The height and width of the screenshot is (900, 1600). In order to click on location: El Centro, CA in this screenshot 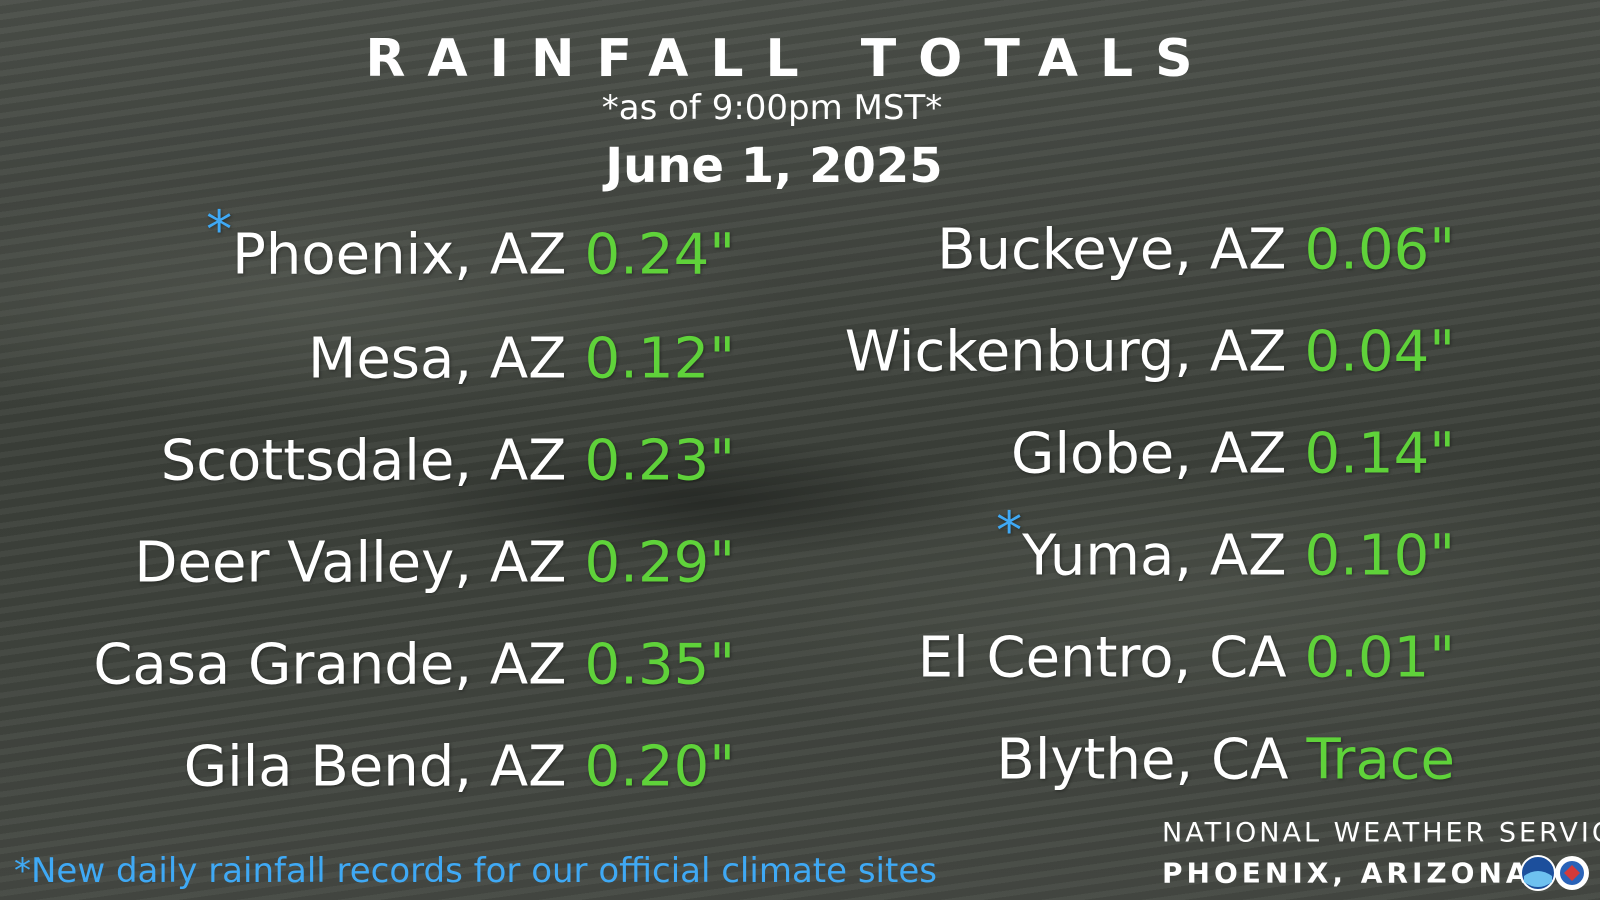, I will do `click(1102, 658)`.